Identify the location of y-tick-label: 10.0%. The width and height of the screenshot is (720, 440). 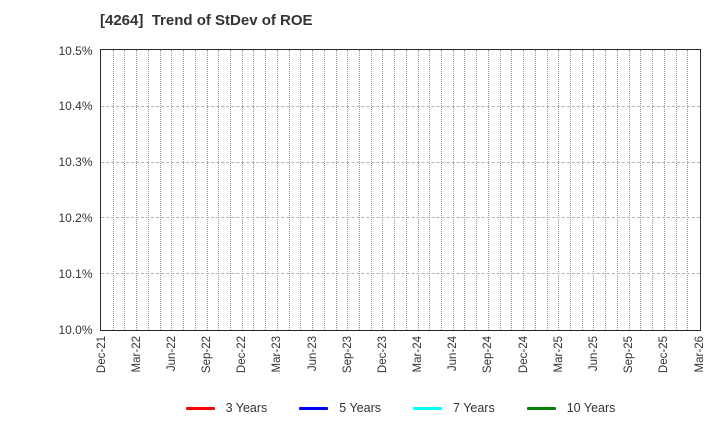
(75, 329).